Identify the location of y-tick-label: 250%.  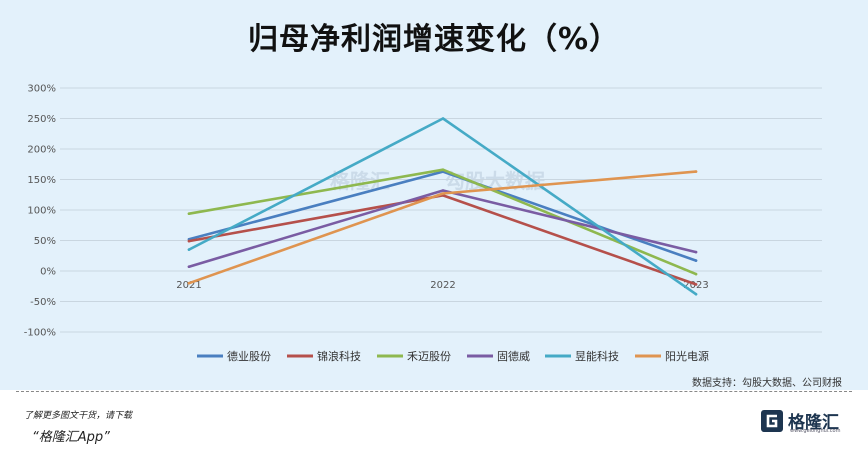
(41, 119).